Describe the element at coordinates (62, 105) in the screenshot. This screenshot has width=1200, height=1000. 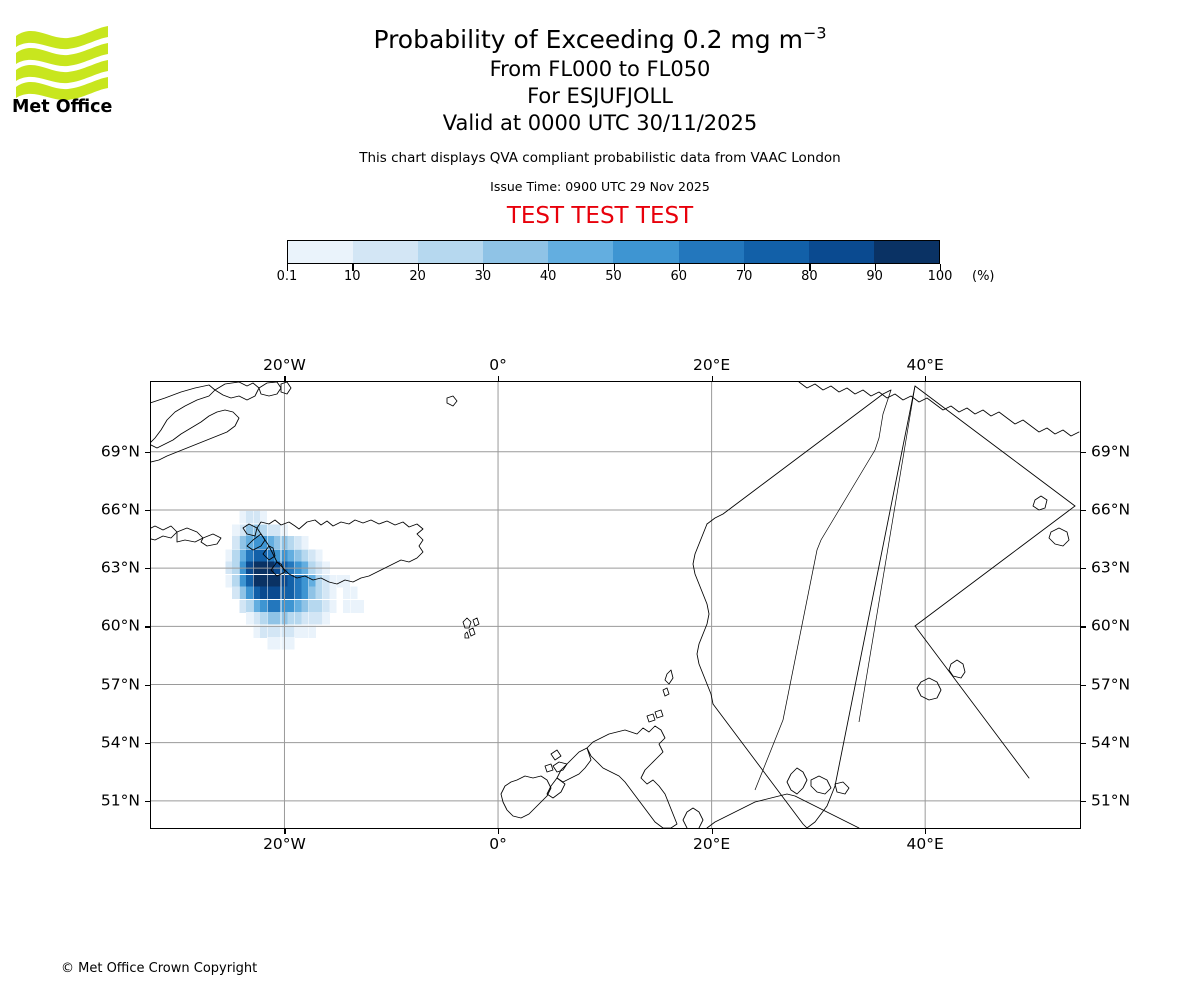
I see `logo-text: Met Office` at that location.